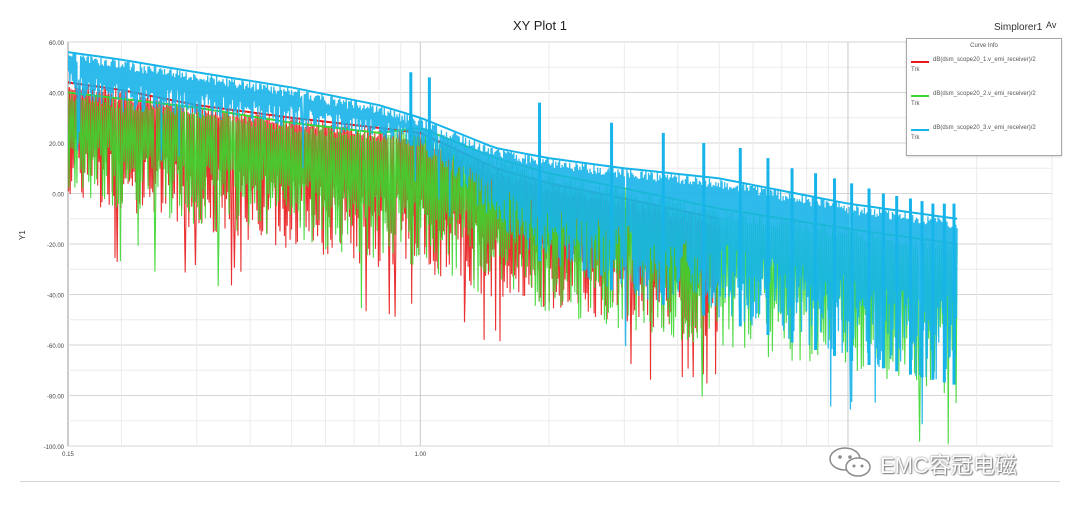 The width and height of the screenshot is (1080, 510). I want to click on legend-swatch-blue, so click(920, 130).